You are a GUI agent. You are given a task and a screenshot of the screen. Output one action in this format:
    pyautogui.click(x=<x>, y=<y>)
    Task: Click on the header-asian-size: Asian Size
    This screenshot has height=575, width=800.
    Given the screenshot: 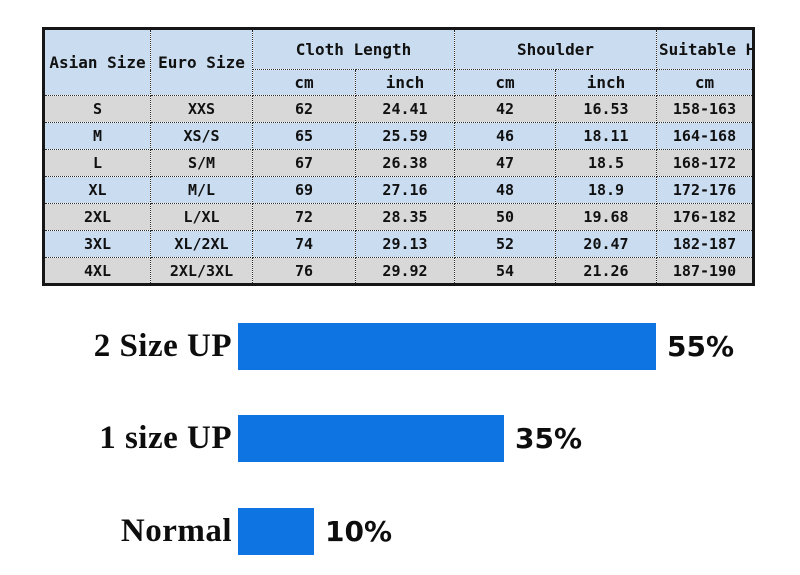 What is the action you would take?
    pyautogui.click(x=97, y=62)
    